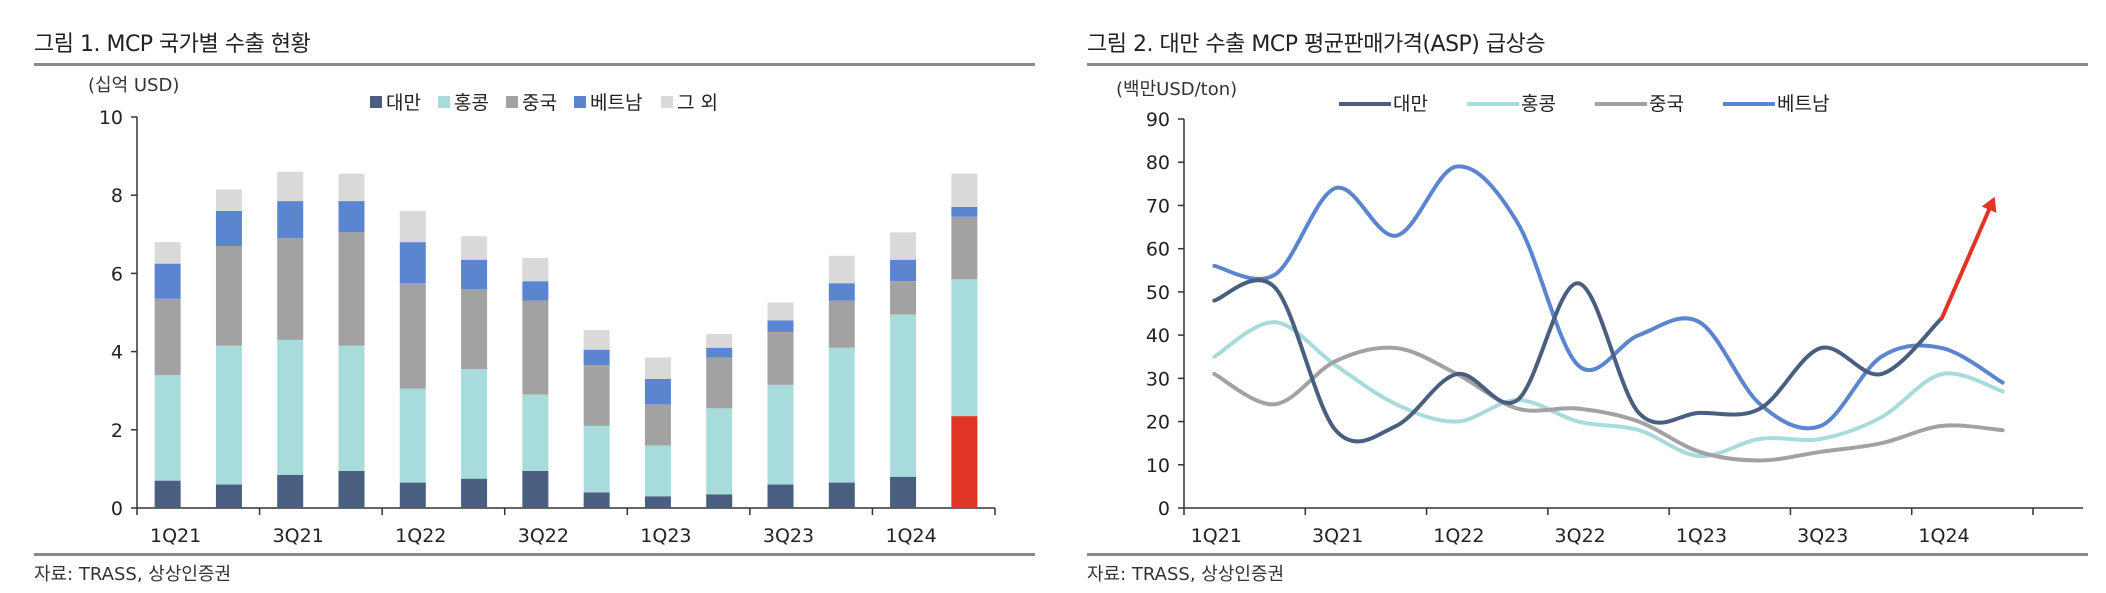 The height and width of the screenshot is (593, 2106). What do you see at coordinates (117, 196) in the screenshot?
I see `y-tick-label: 8` at bounding box center [117, 196].